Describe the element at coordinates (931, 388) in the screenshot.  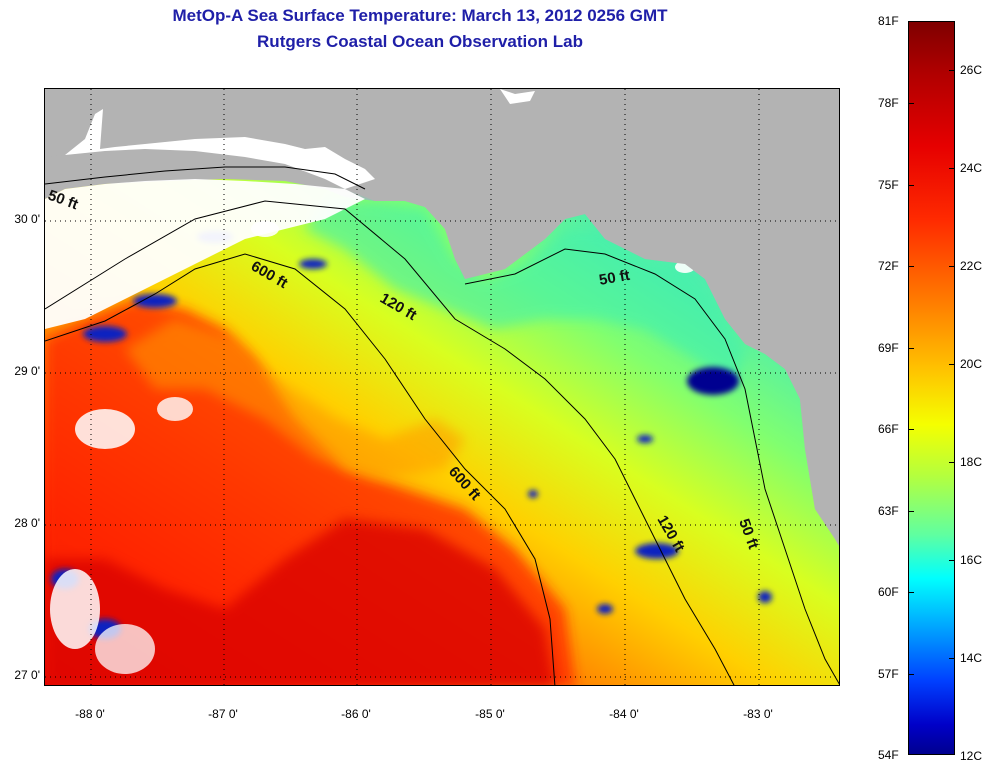
I see `temperature-colorbar` at that location.